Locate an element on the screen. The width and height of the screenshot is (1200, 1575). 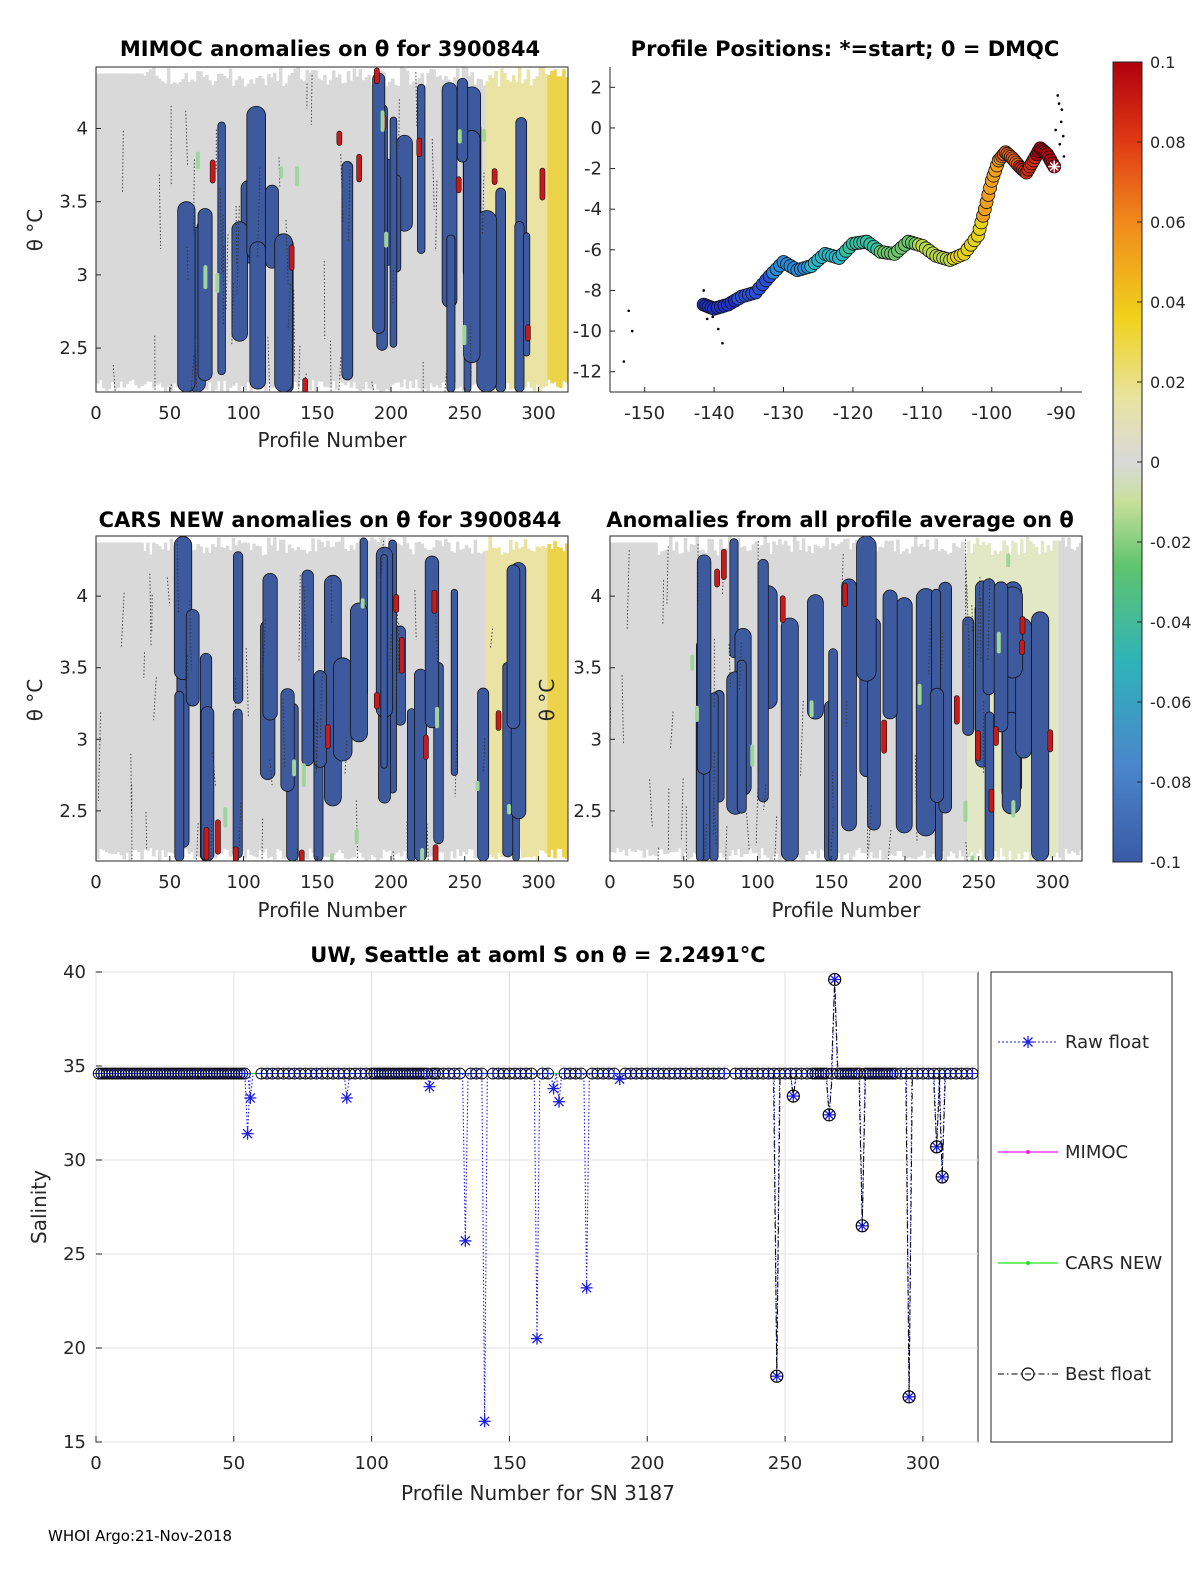
y-tick-label: -2 is located at coordinates (593, 169).